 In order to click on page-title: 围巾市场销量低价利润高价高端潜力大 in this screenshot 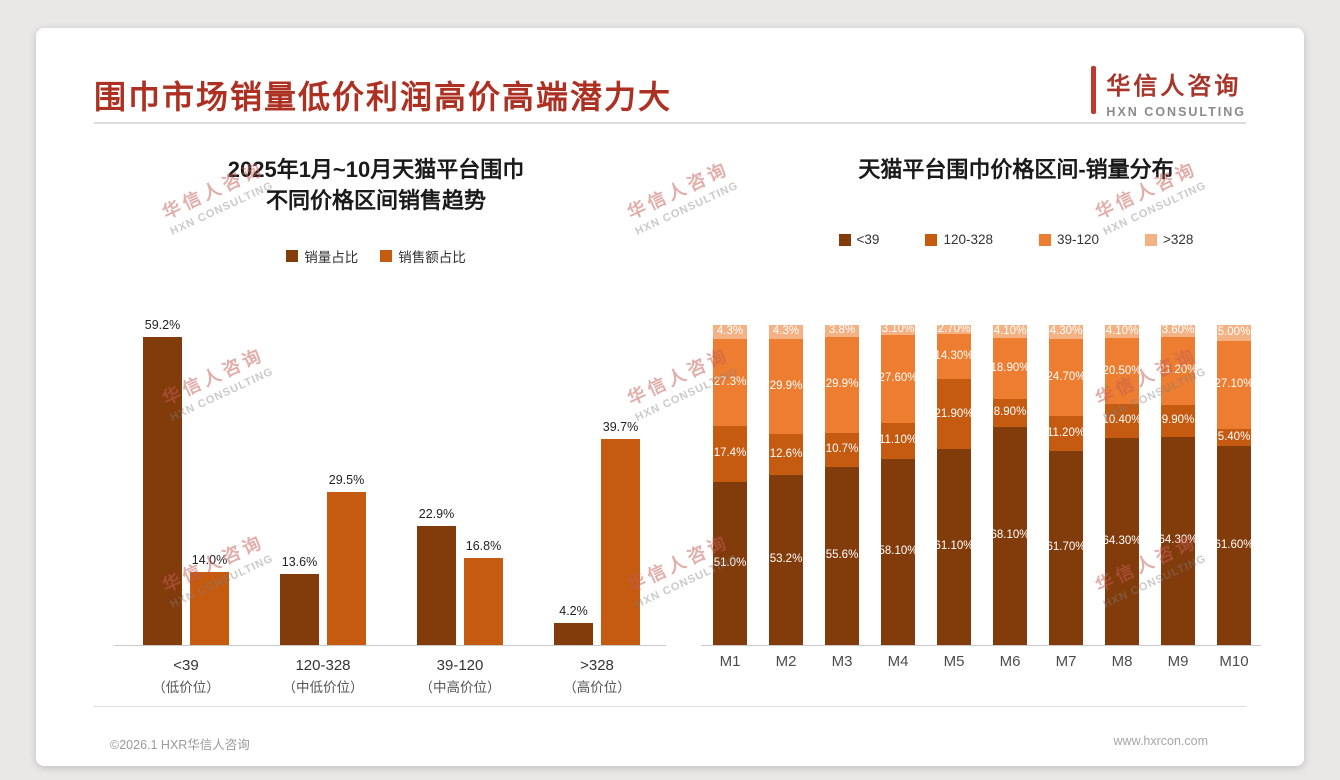, I will do `click(383, 97)`.